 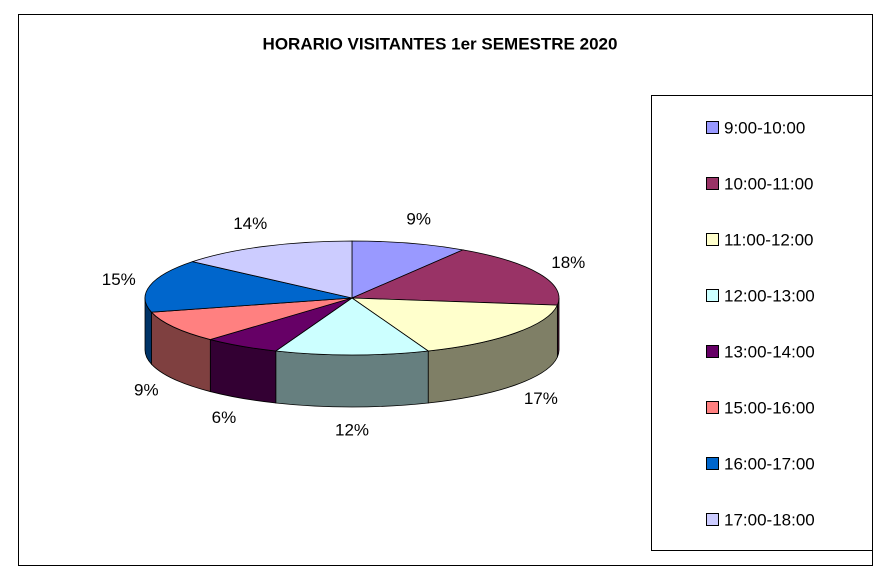 What do you see at coordinates (440, 43) in the screenshot?
I see `chart-title: HORARIO VISITANTES 1er SEMESTRE 2020` at bounding box center [440, 43].